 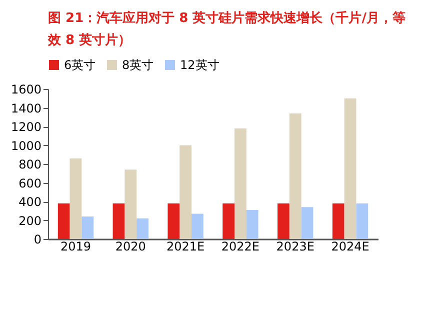 What do you see at coordinates (26, 145) in the screenshot?
I see `y-tick-label: 1000` at bounding box center [26, 145].